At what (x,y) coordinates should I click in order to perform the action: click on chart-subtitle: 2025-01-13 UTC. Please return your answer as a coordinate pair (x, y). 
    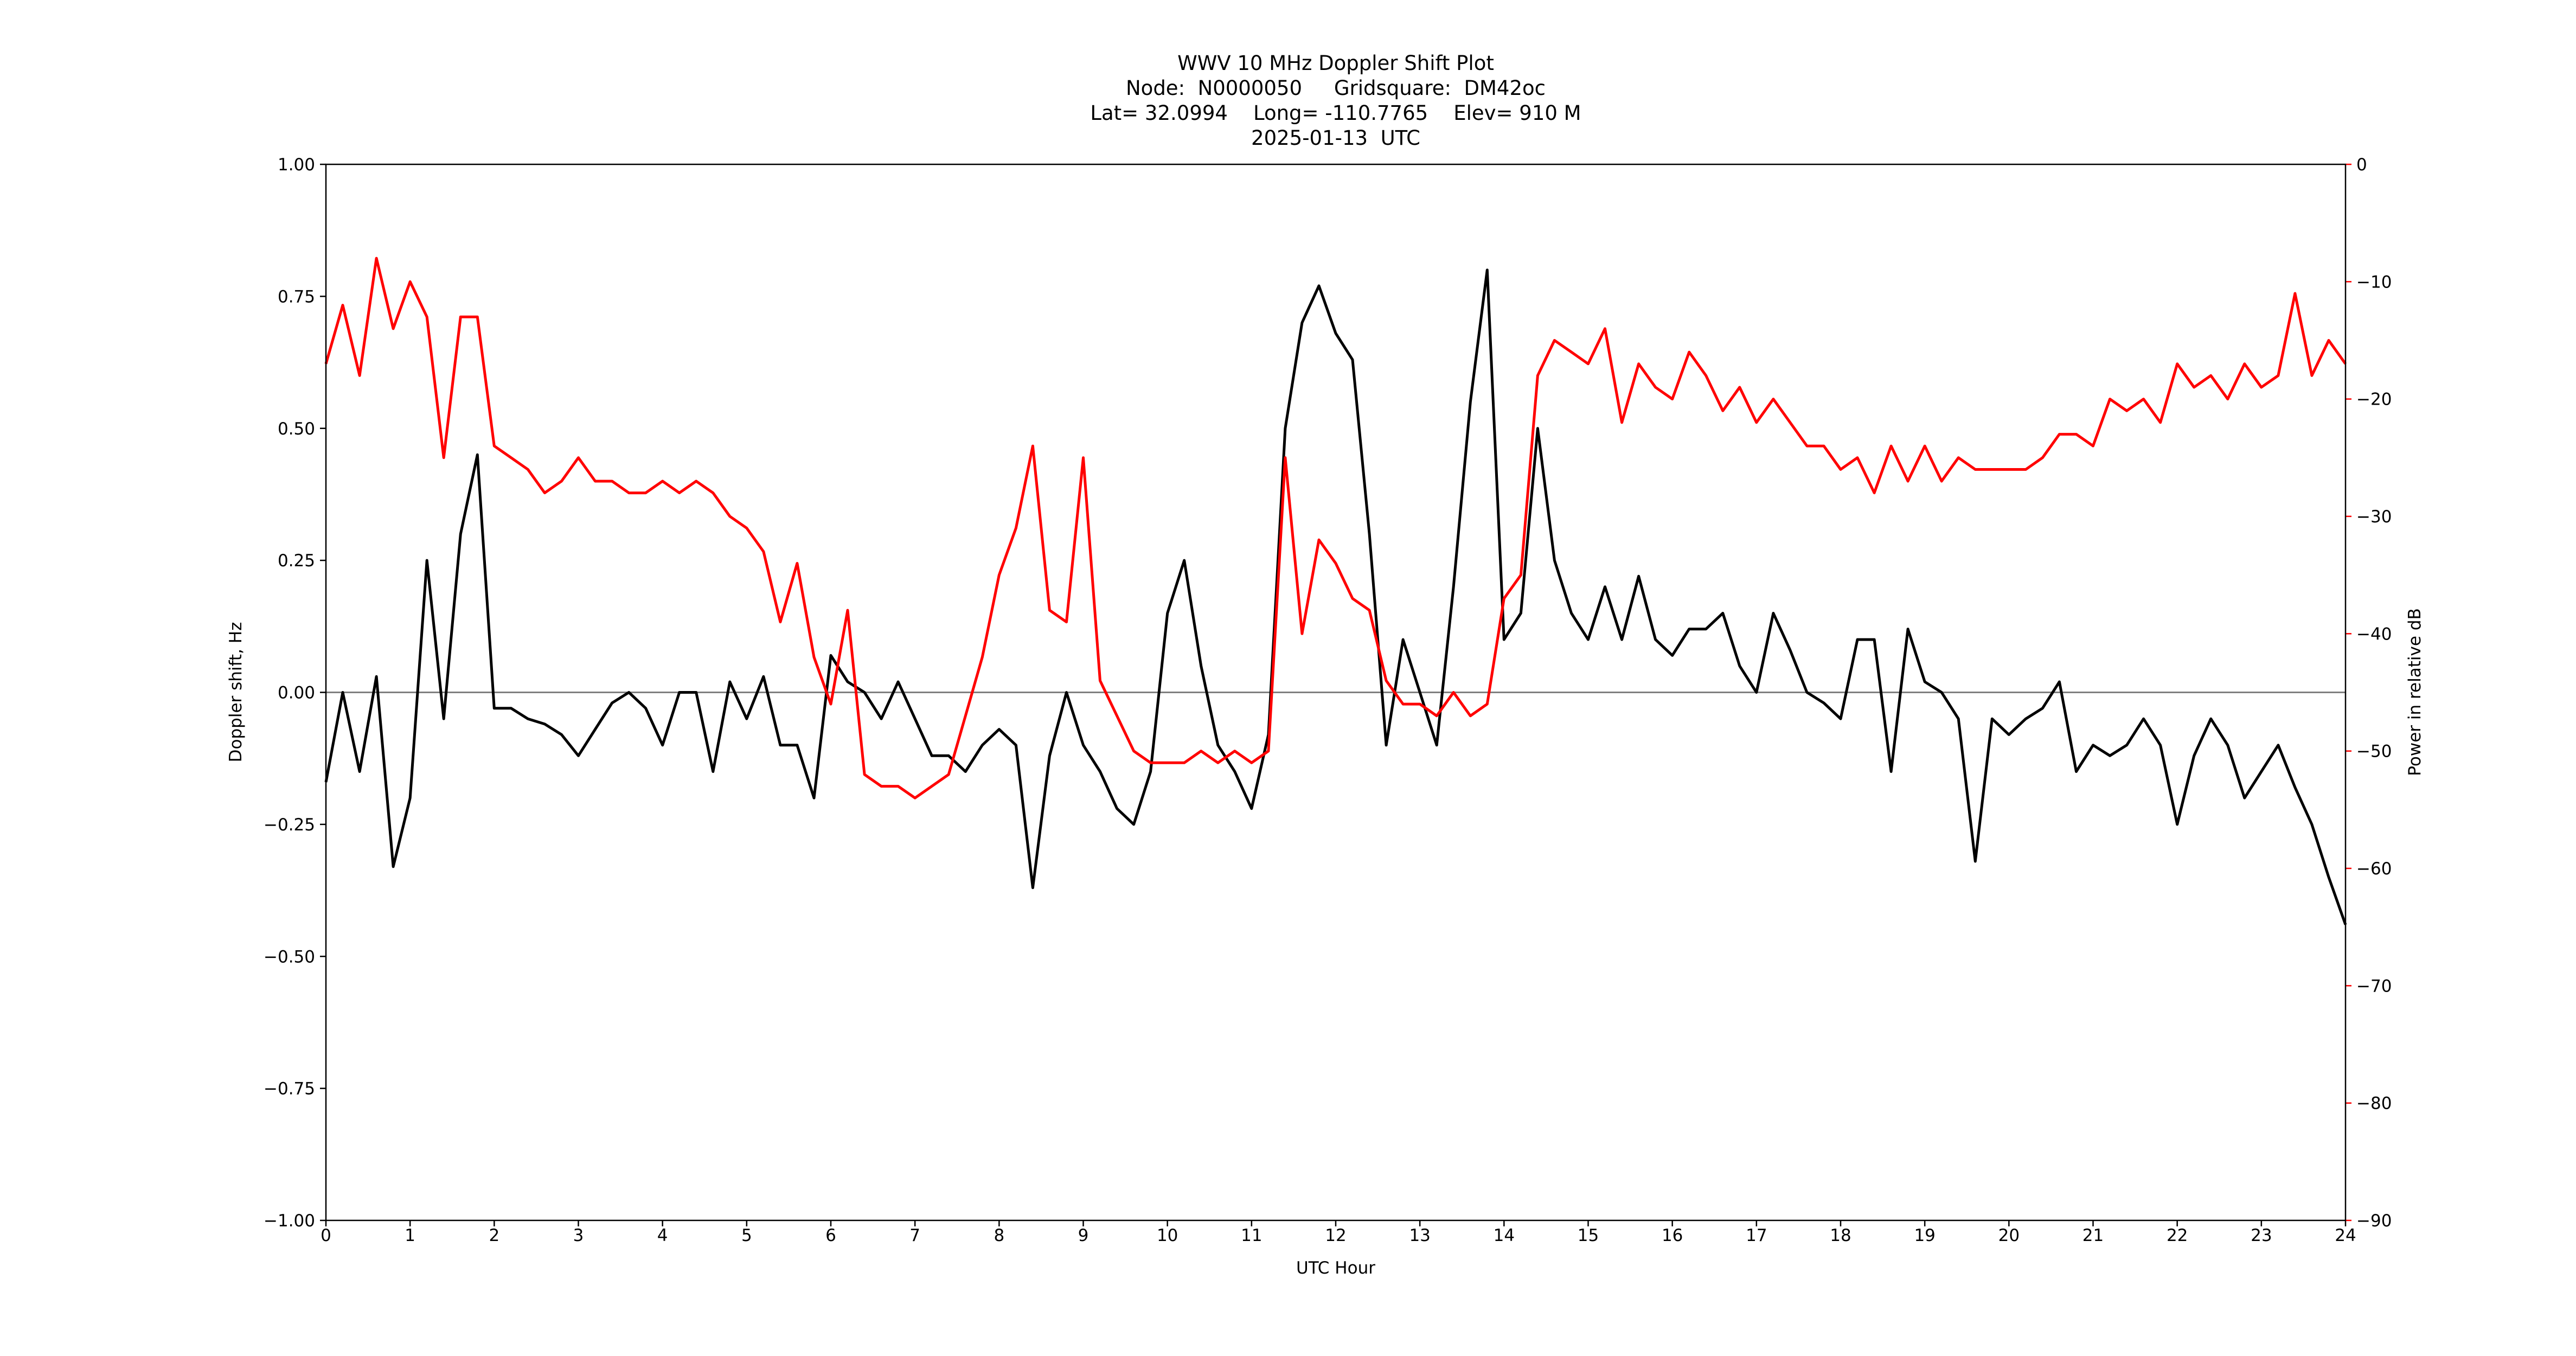
    Looking at the image, I should click on (1336, 138).